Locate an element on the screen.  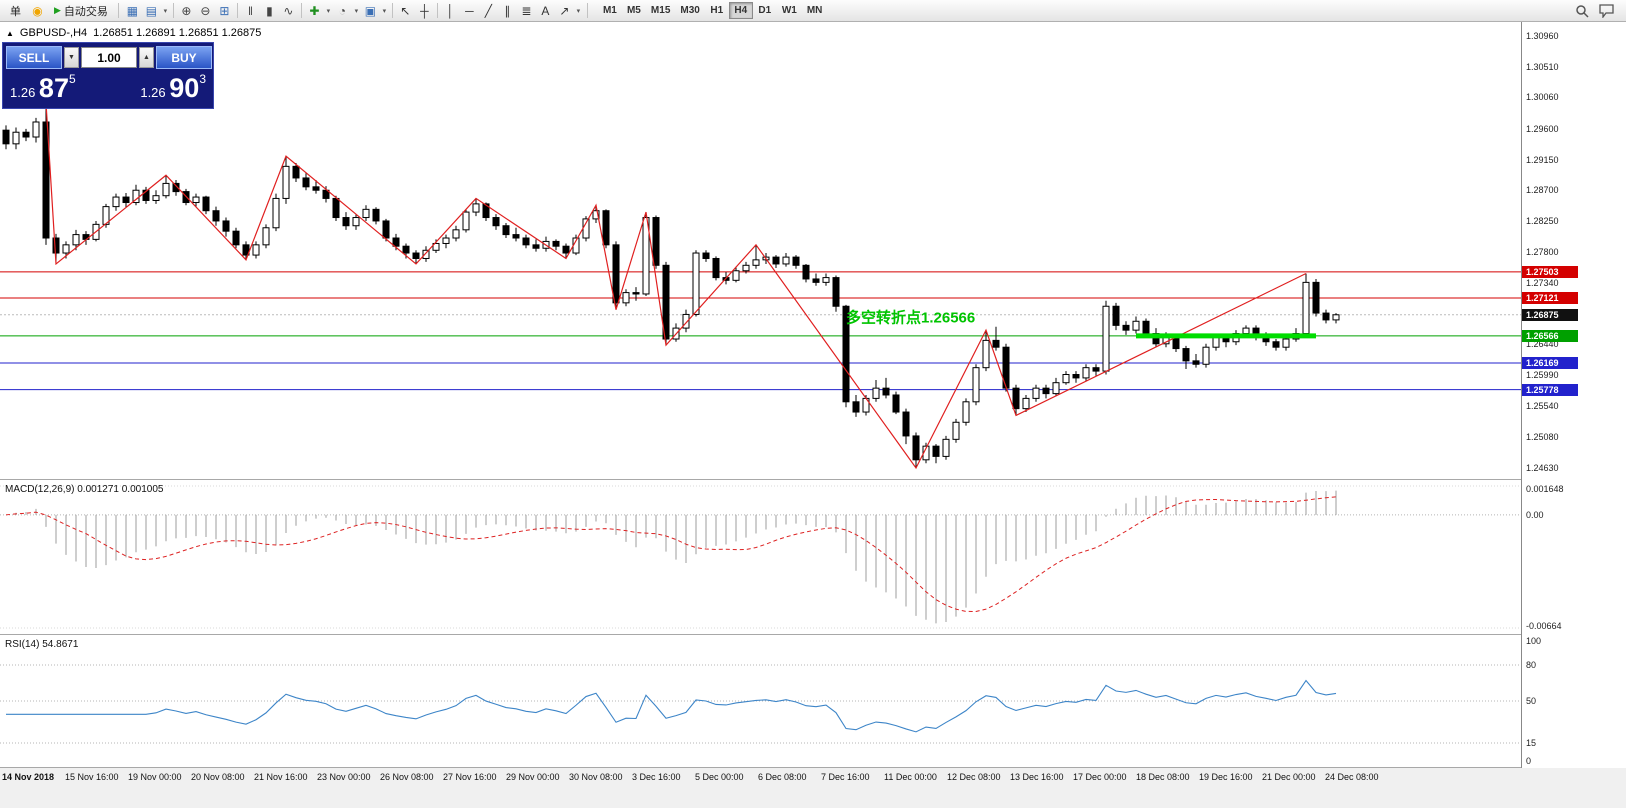
chart-profiles-icon: ▤ is located at coordinates (151, 10).